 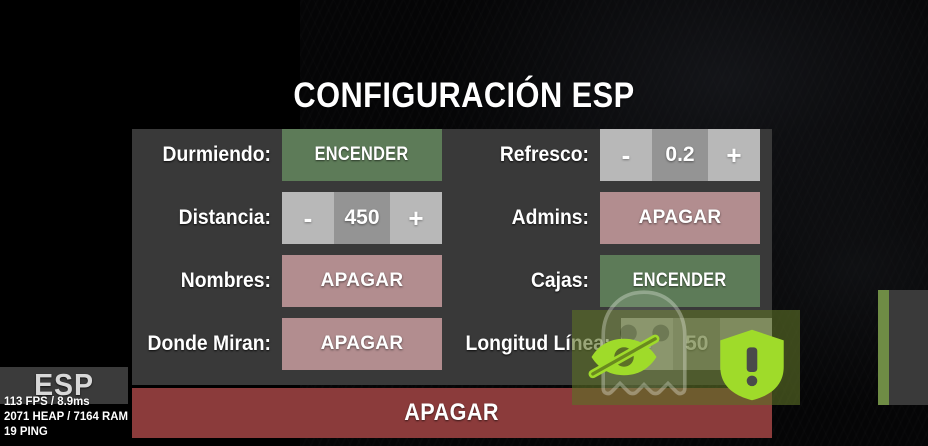 I want to click on performance-hud-title: ESP, so click(x=64, y=384).